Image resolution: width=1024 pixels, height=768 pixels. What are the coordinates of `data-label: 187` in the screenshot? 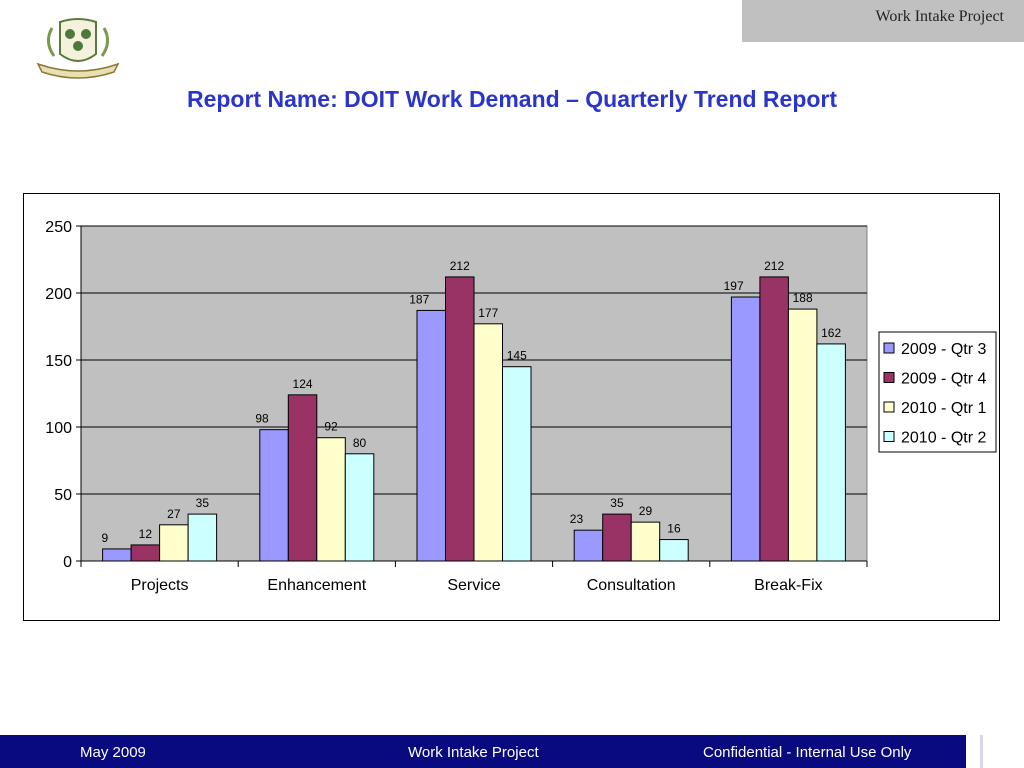 It's located at (419, 299).